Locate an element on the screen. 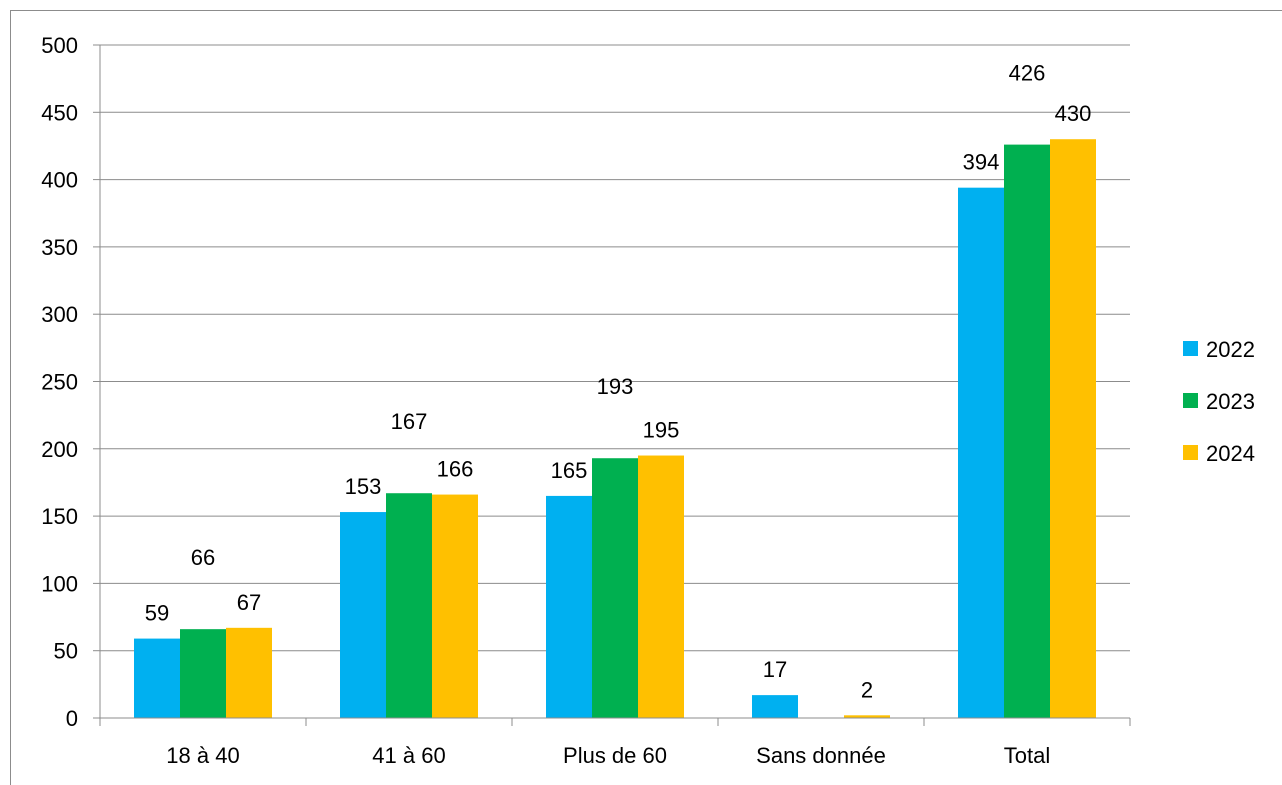 The height and width of the screenshot is (785, 1282). legend-label: 2022 is located at coordinates (1230, 349).